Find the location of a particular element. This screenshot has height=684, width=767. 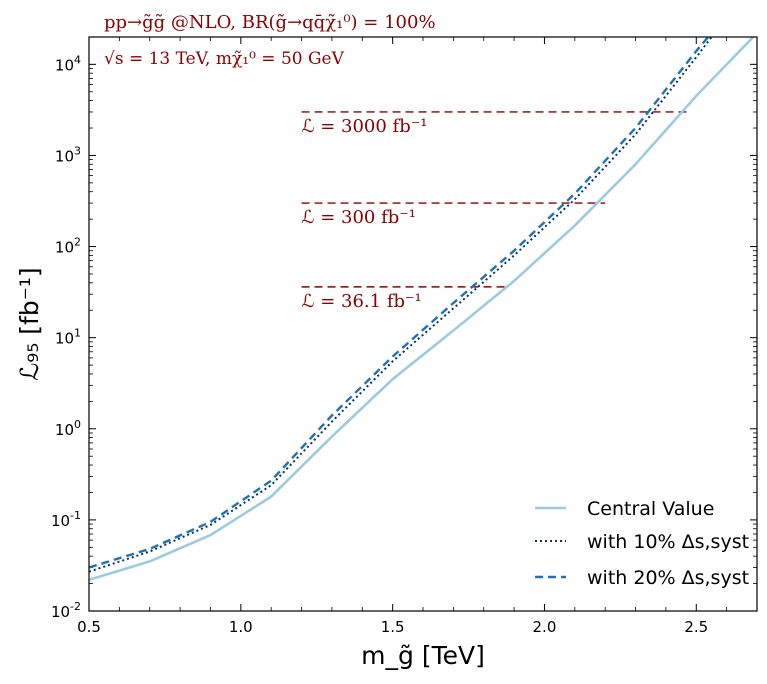

y-tick-label: 10⁻² is located at coordinates (66, 610).